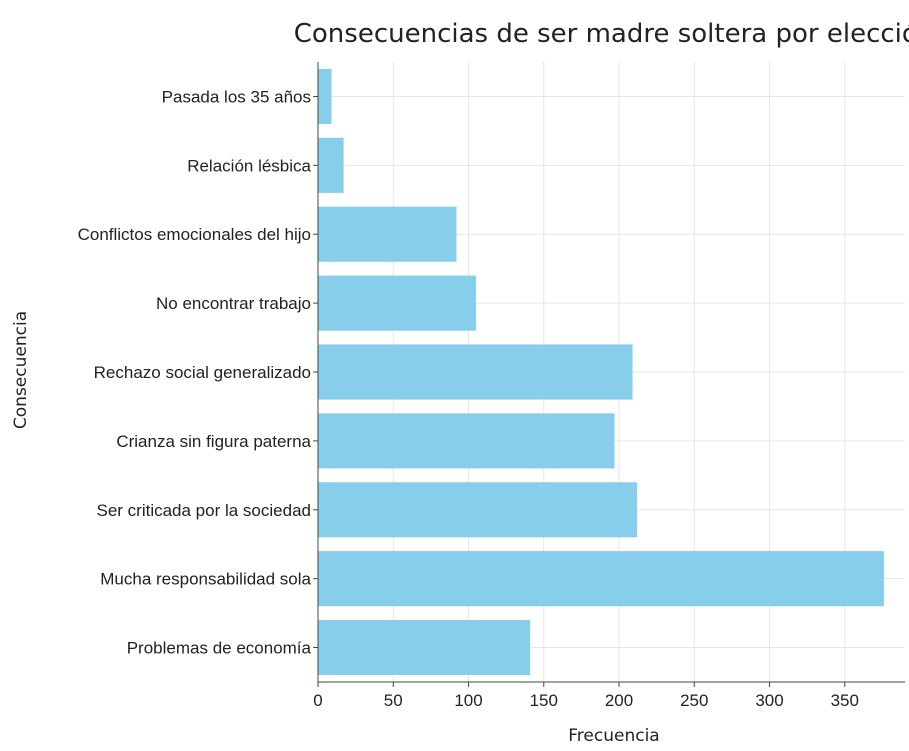  Describe the element at coordinates (21, 370) in the screenshot. I see `y-axis-label: Consecuencia` at that location.